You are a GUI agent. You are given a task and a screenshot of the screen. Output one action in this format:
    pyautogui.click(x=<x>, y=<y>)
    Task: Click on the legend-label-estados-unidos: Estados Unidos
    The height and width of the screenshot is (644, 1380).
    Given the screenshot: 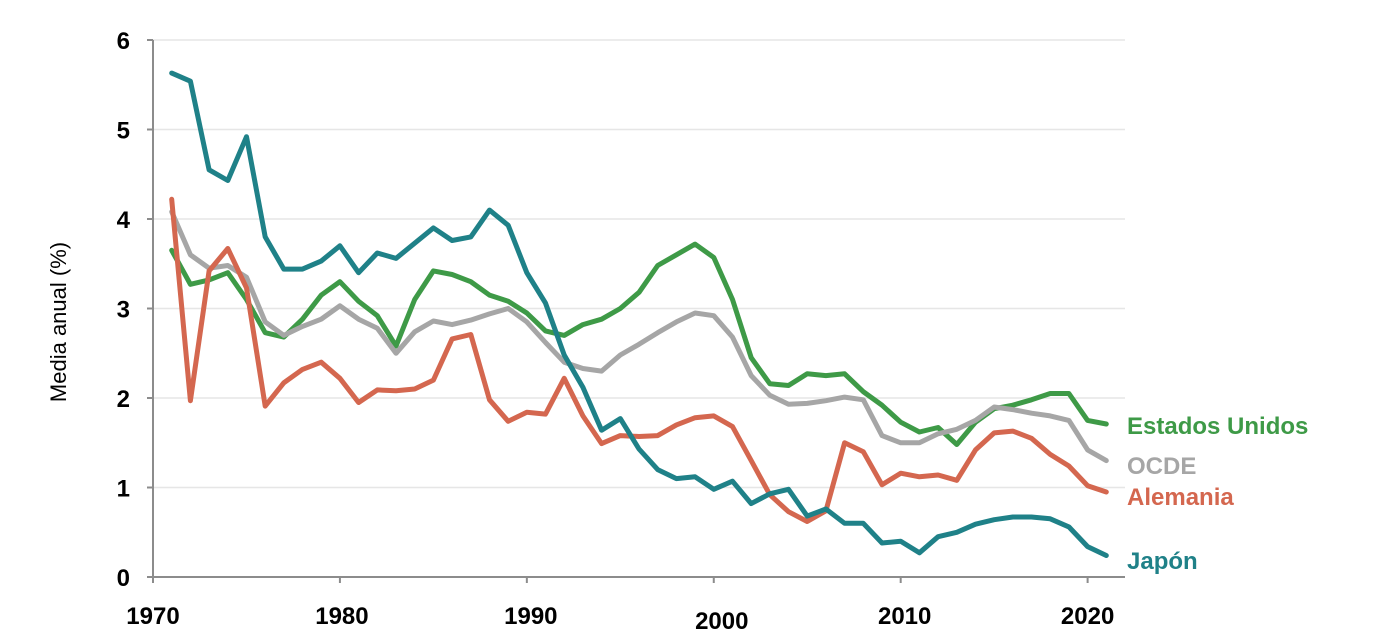 What is the action you would take?
    pyautogui.click(x=1217, y=426)
    